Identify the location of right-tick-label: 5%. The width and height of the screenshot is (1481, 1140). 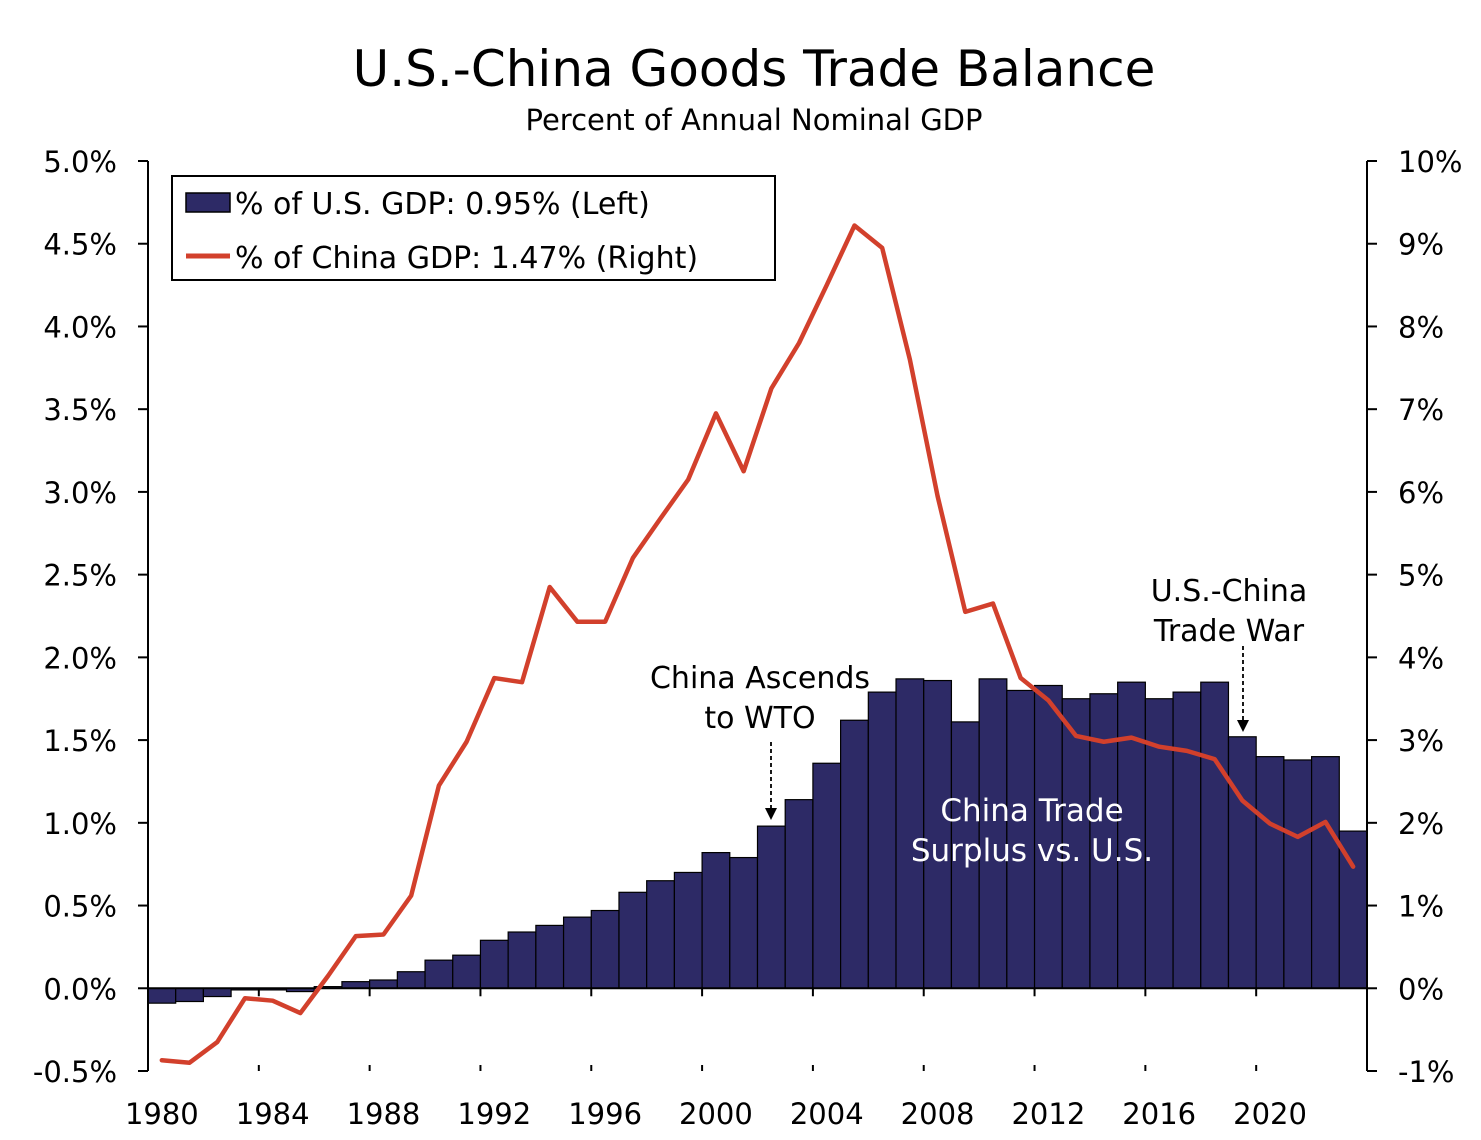
(1421, 576).